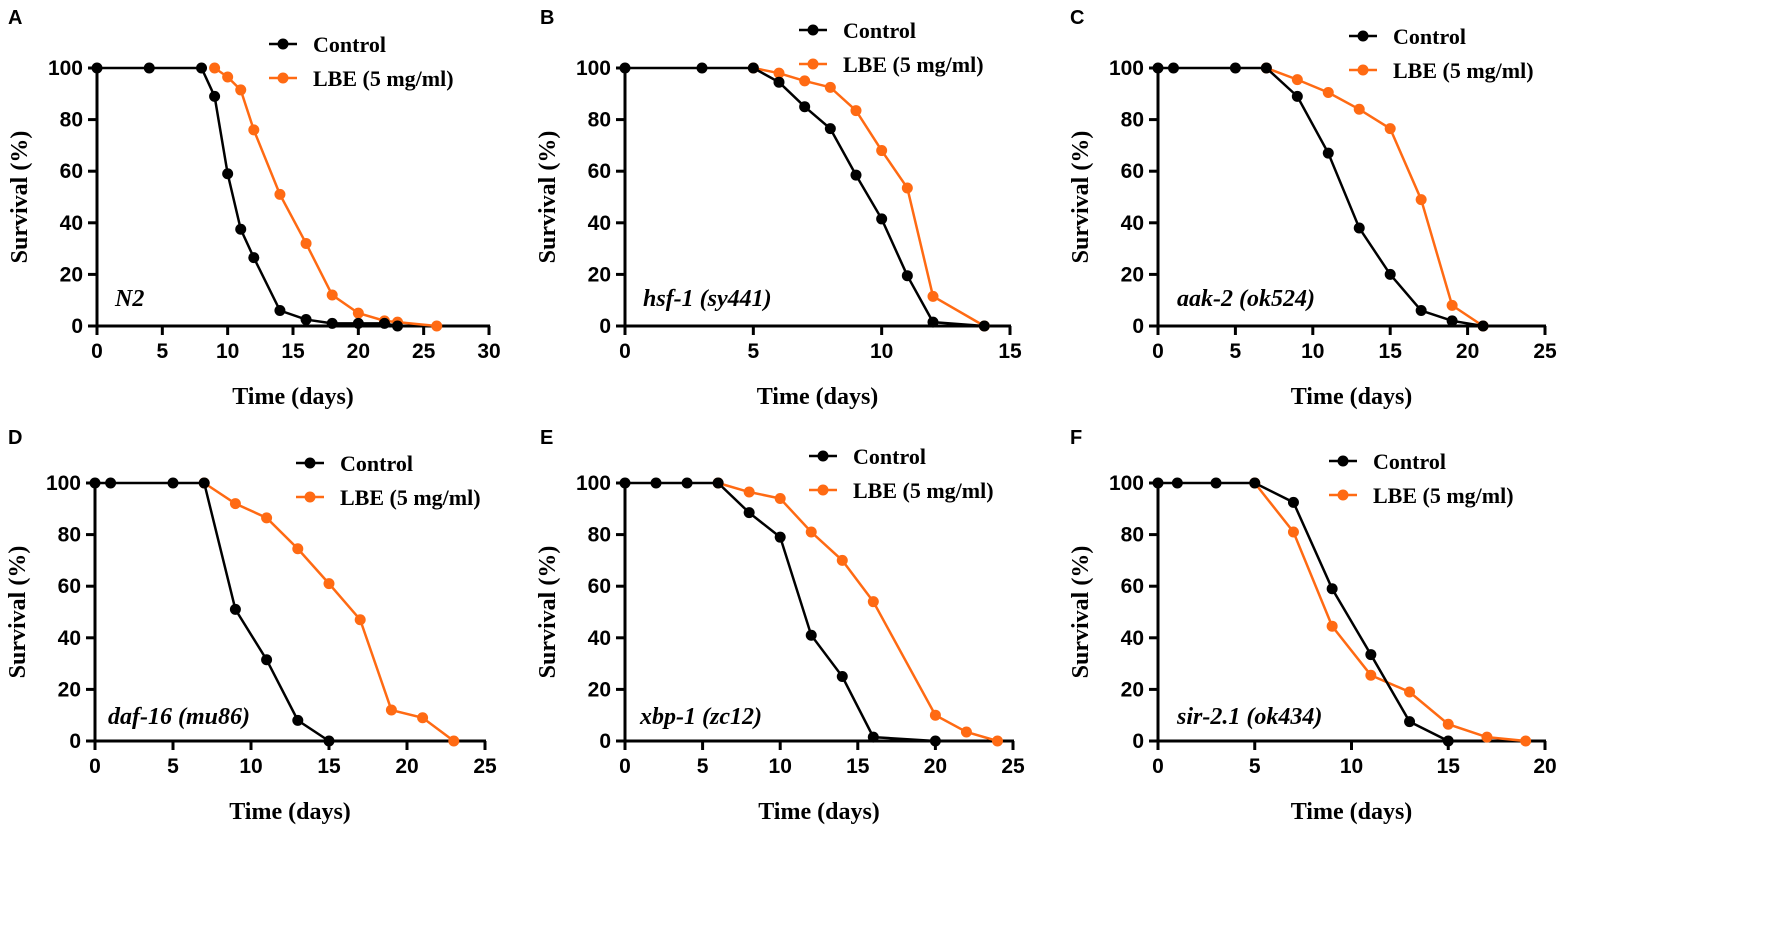 The height and width of the screenshot is (943, 1772). Describe the element at coordinates (546, 438) in the screenshot. I see `panel-letter: E` at that location.